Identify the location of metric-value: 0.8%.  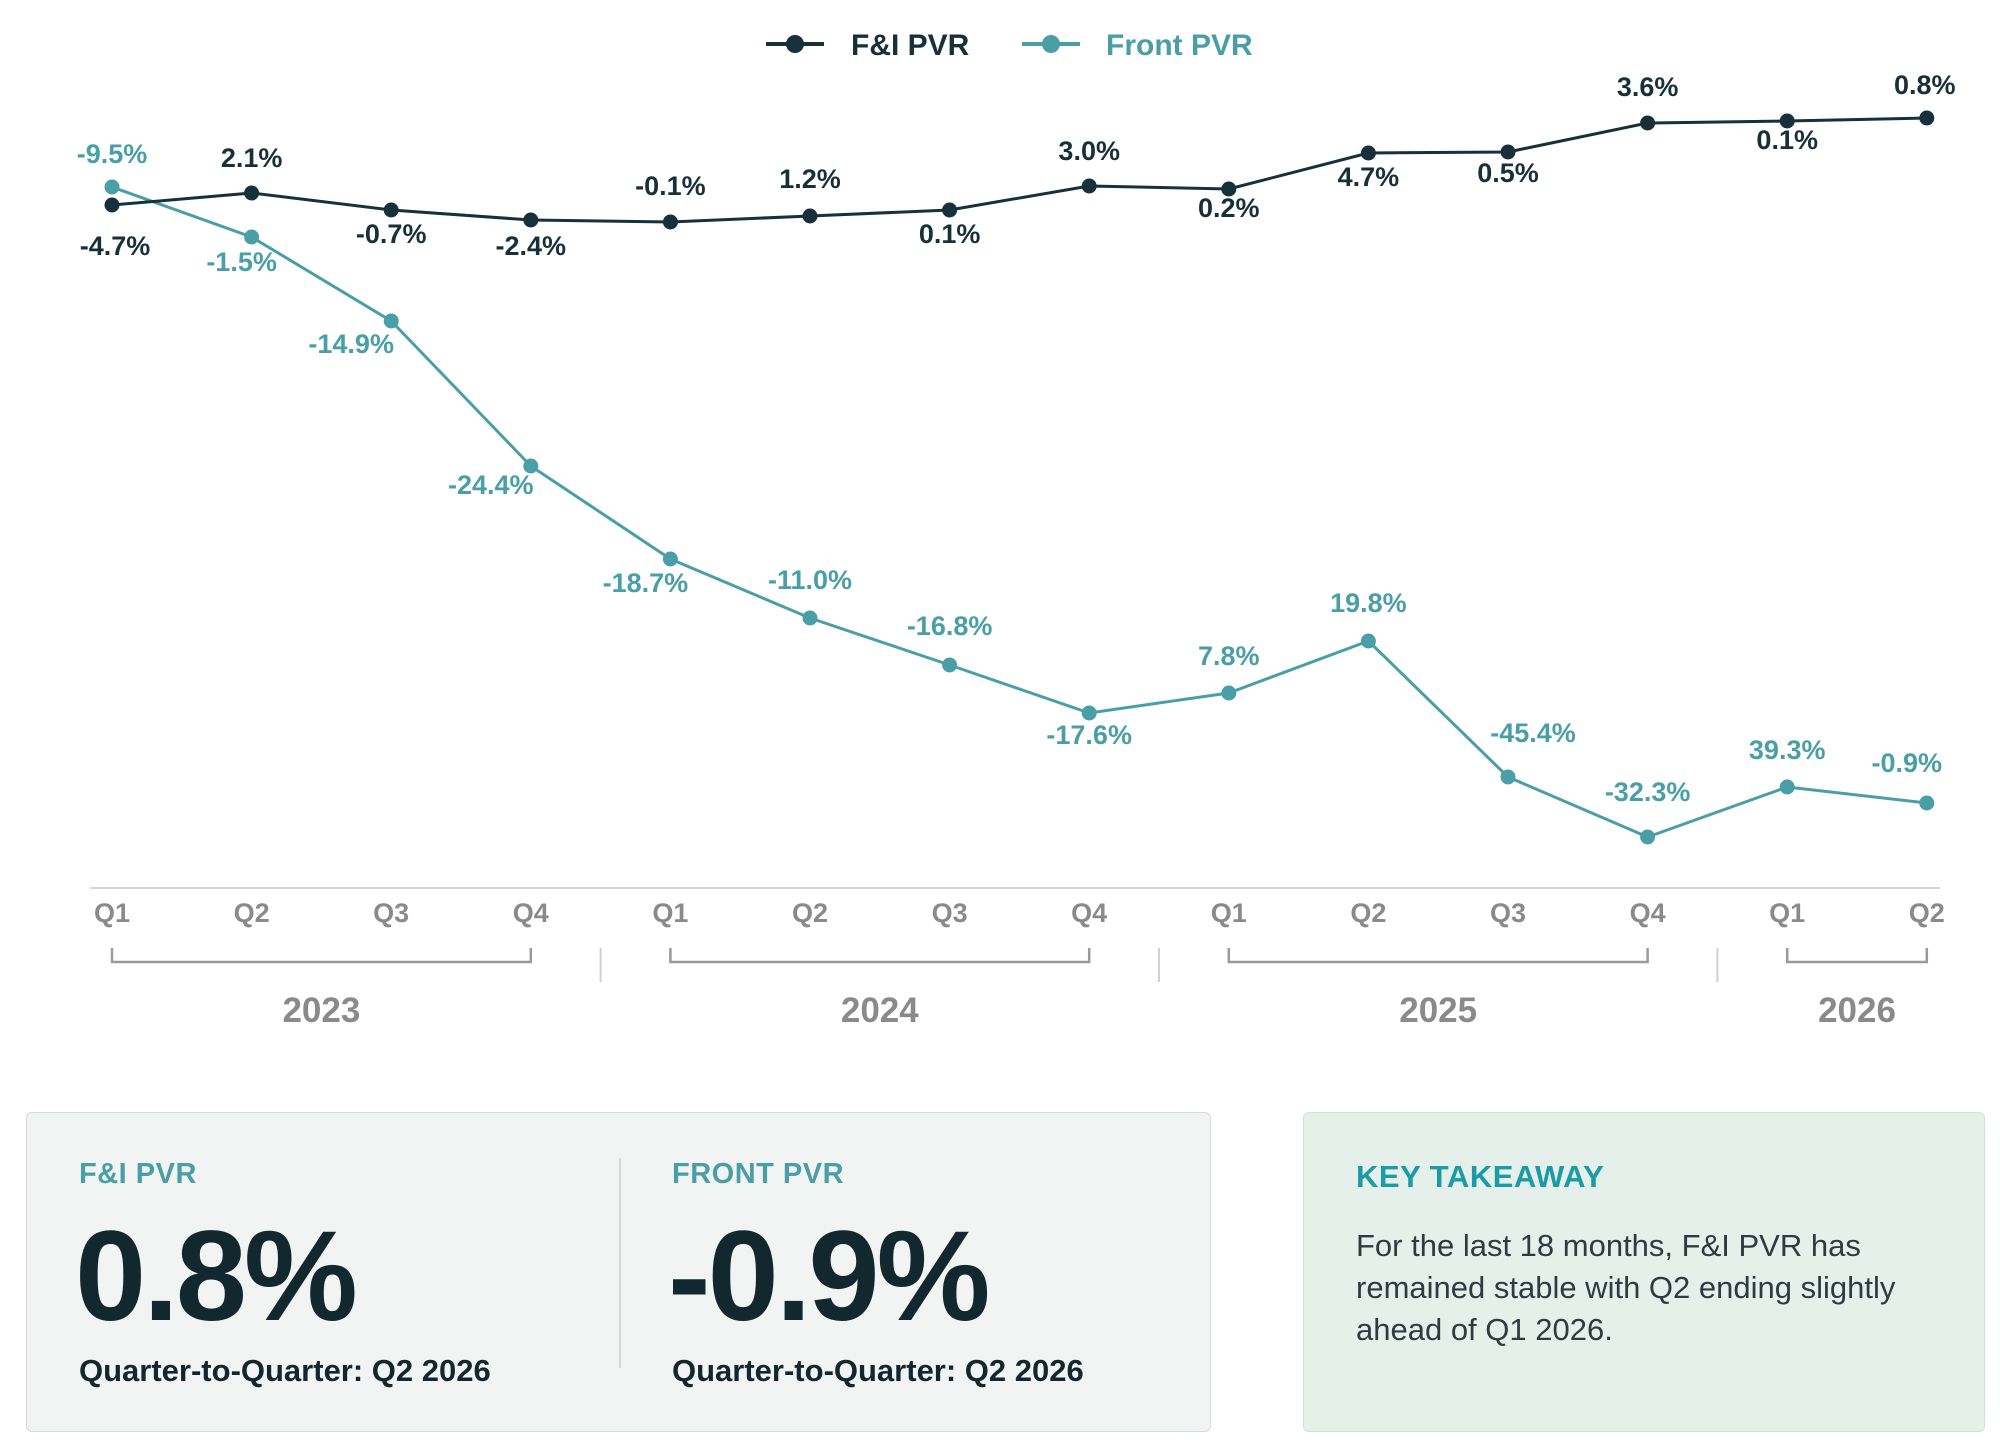
(216, 1276).